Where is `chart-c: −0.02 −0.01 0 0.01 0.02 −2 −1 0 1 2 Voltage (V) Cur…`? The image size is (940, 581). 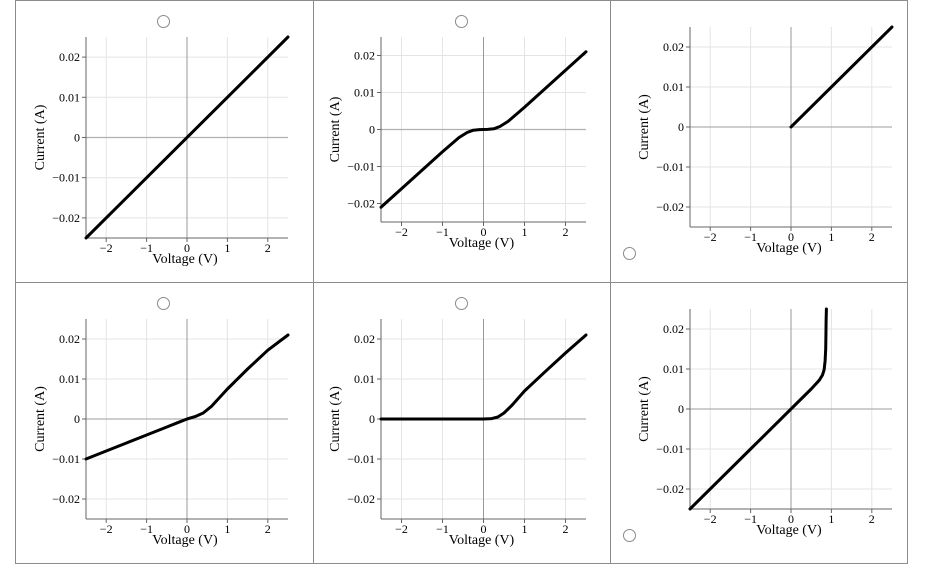
chart-c: −0.02 −0.01 0 0.01 0.02 −2 −1 0 1 2 Voltage (V) Cur… is located at coordinates (765, 140).